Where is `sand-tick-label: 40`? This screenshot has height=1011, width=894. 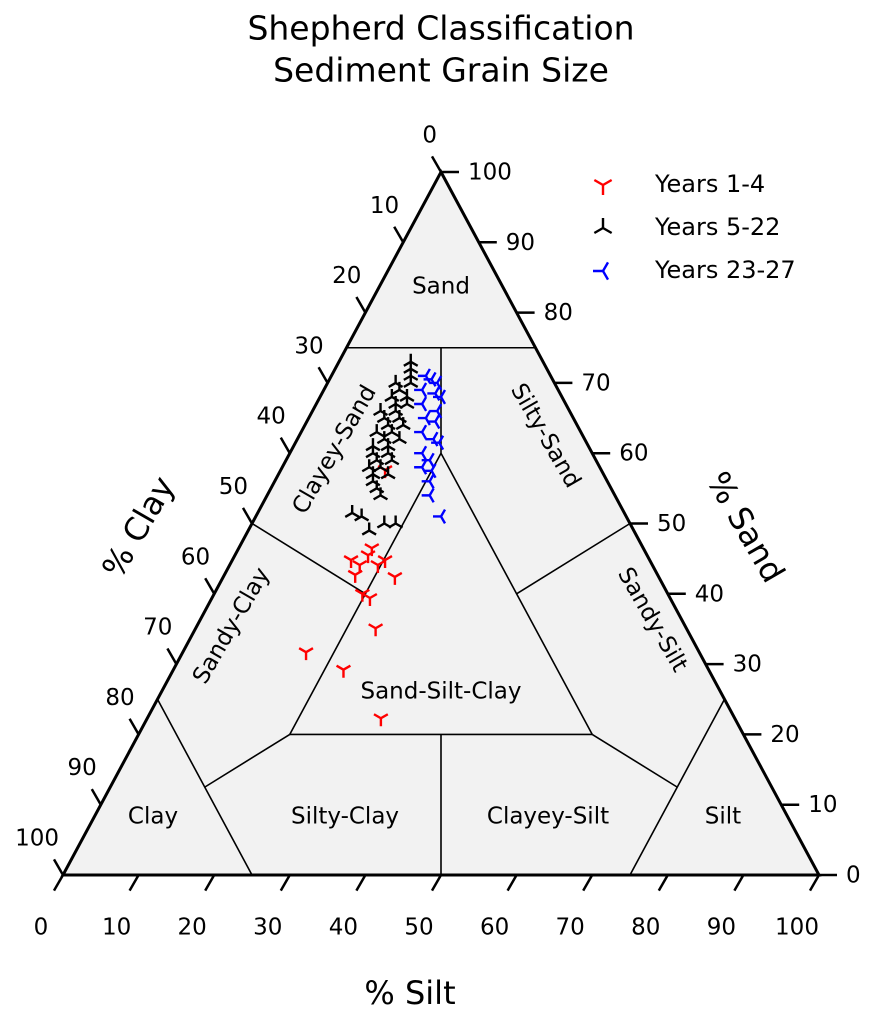
sand-tick-label: 40 is located at coordinates (709, 594).